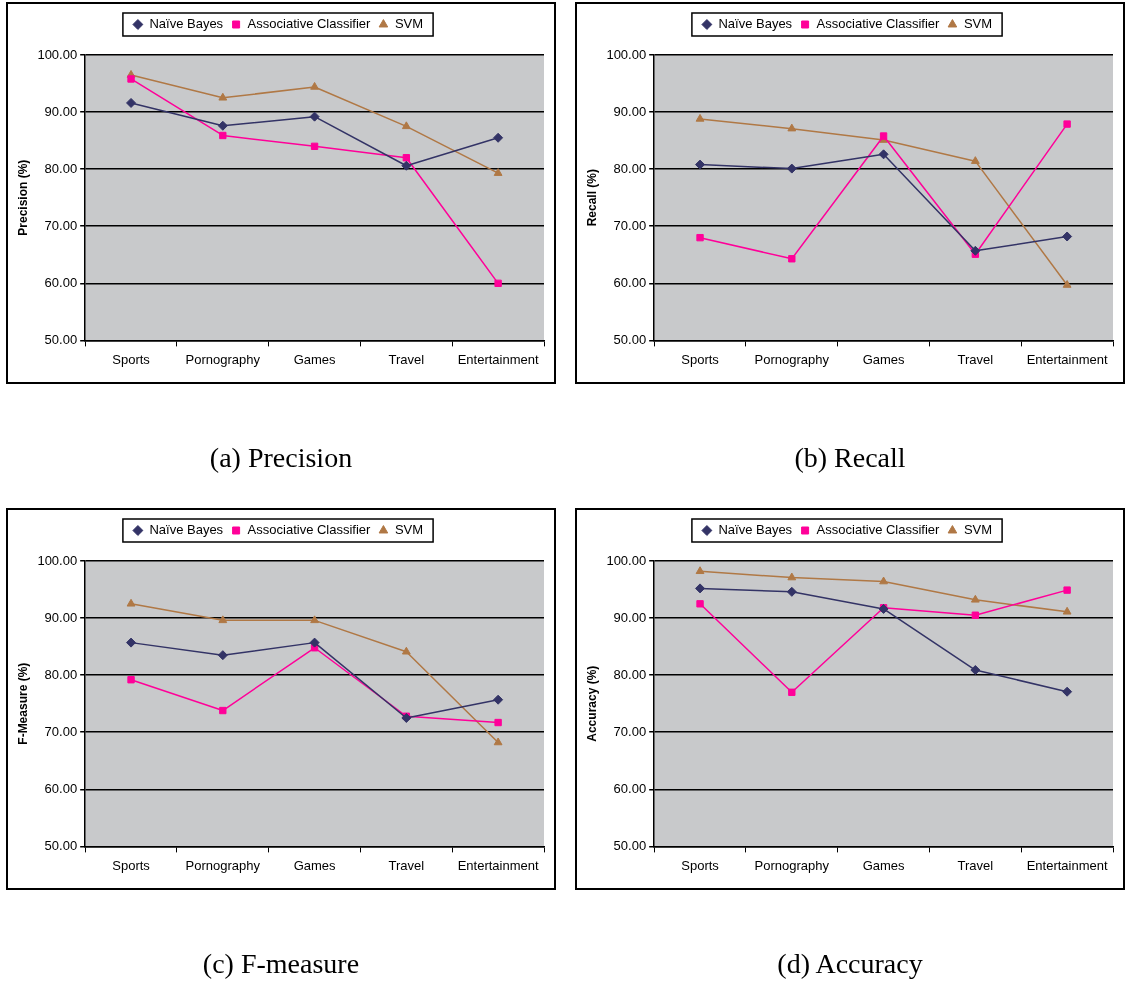  What do you see at coordinates (281, 458) in the screenshot?
I see `text: (a) Precision` at bounding box center [281, 458].